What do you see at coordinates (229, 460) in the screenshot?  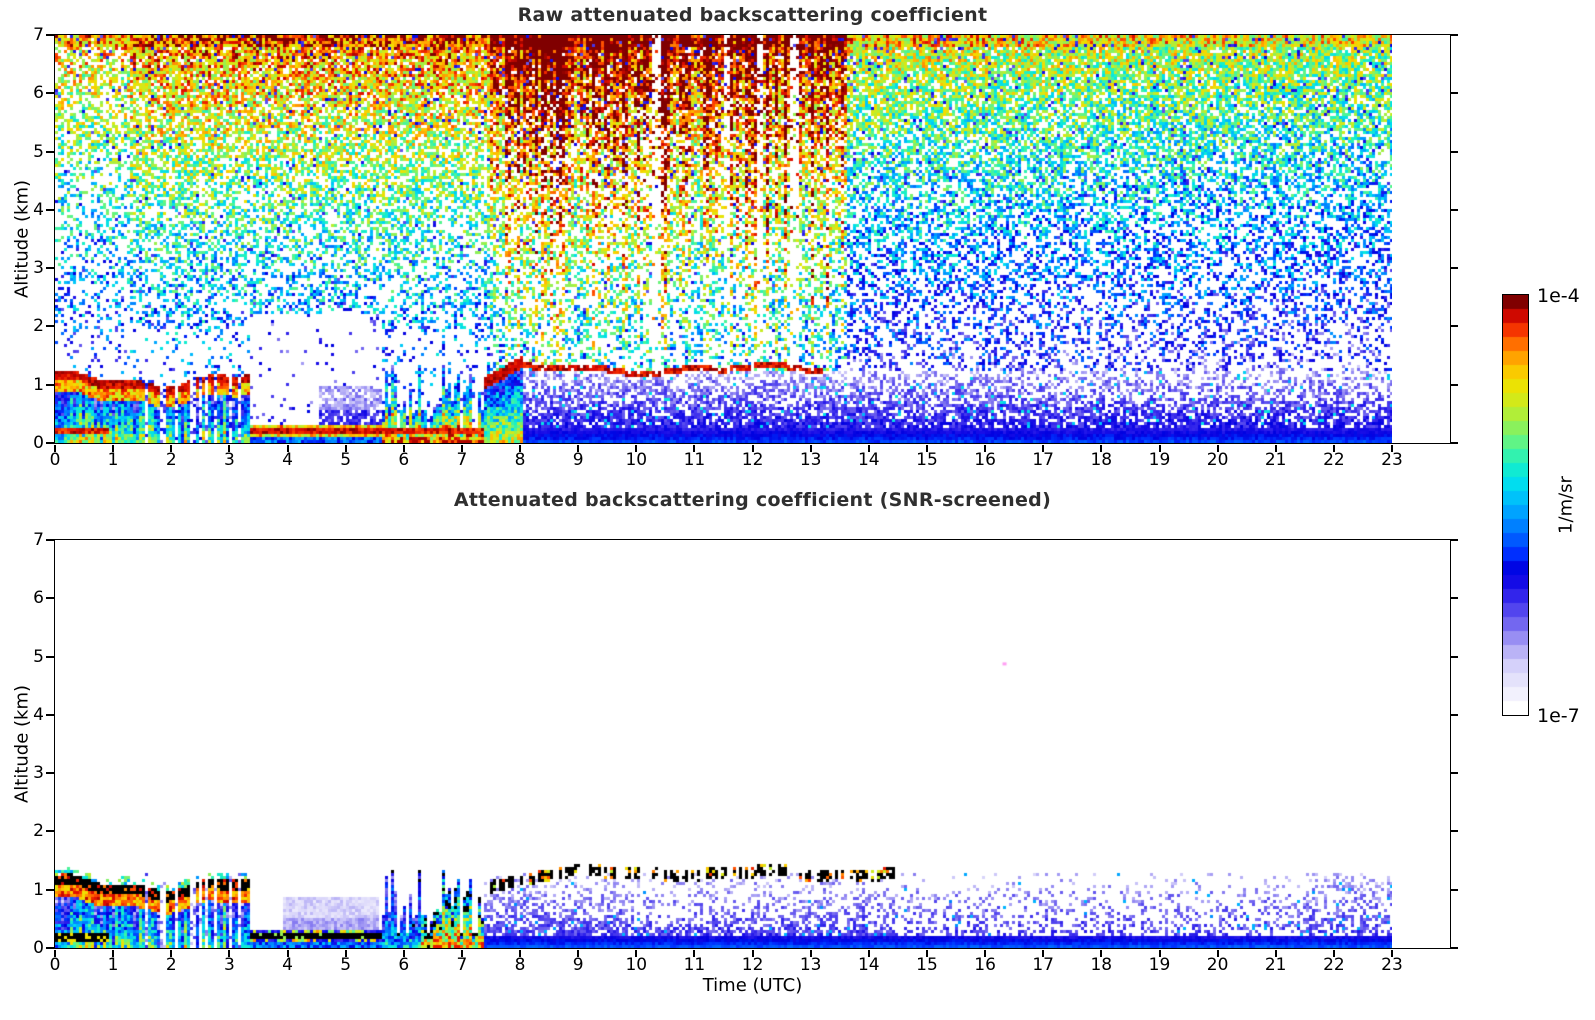 I see `x-tick-label: 3` at bounding box center [229, 460].